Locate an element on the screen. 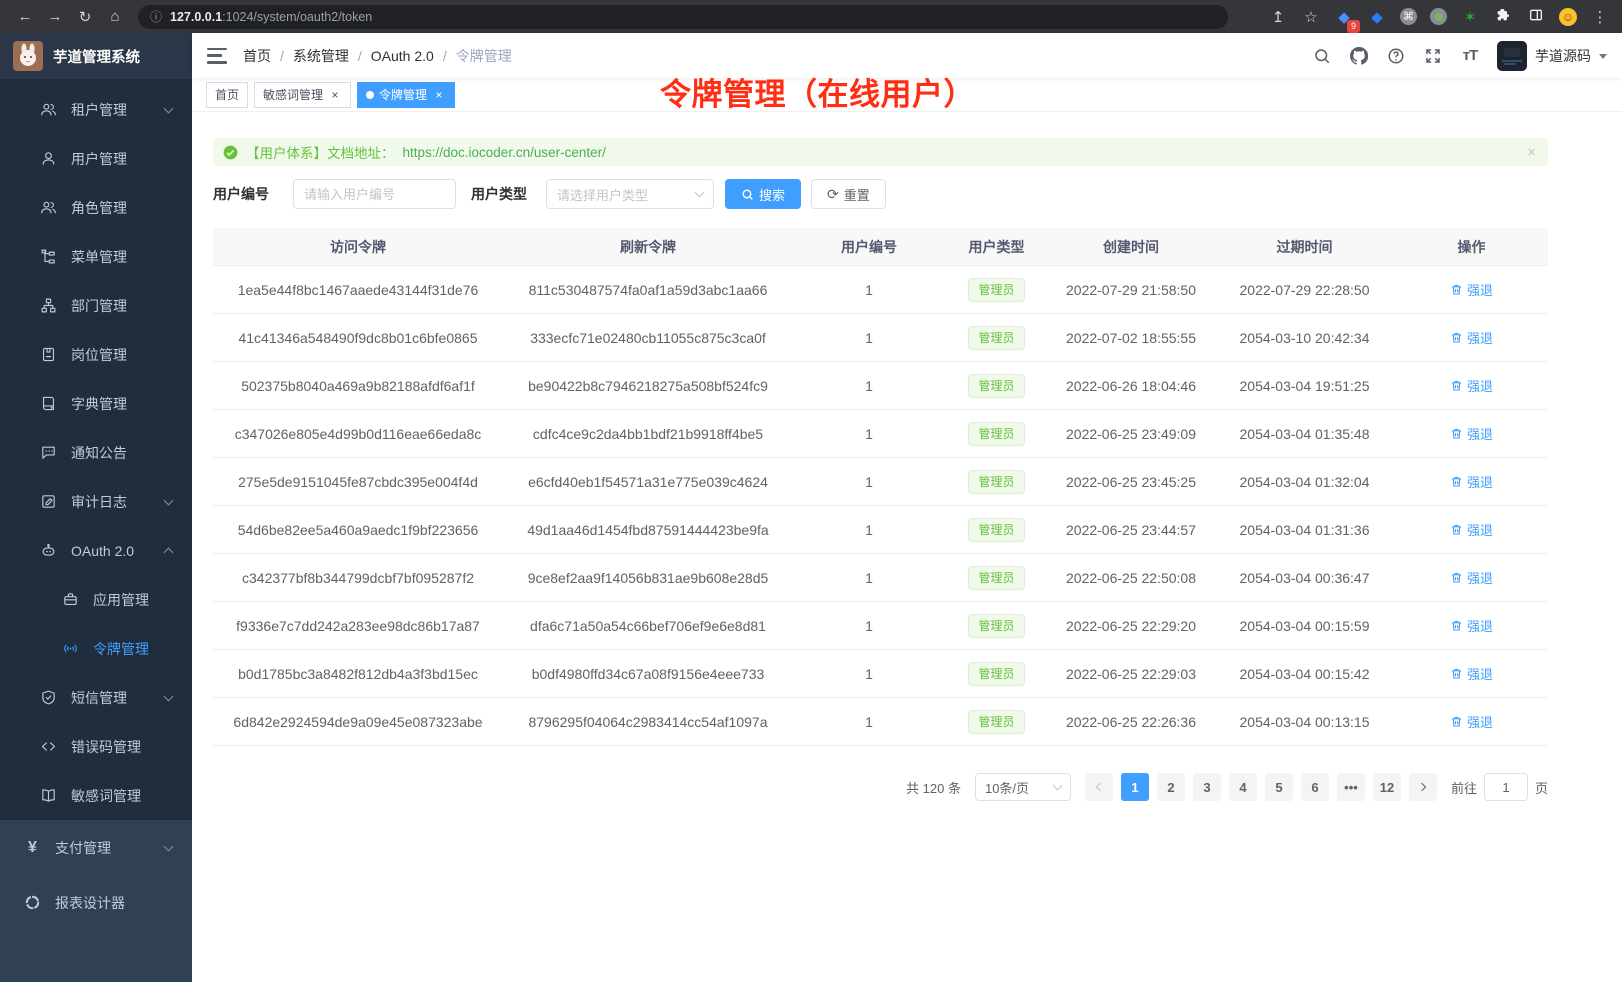  font-size-icon: тT is located at coordinates (1470, 55).